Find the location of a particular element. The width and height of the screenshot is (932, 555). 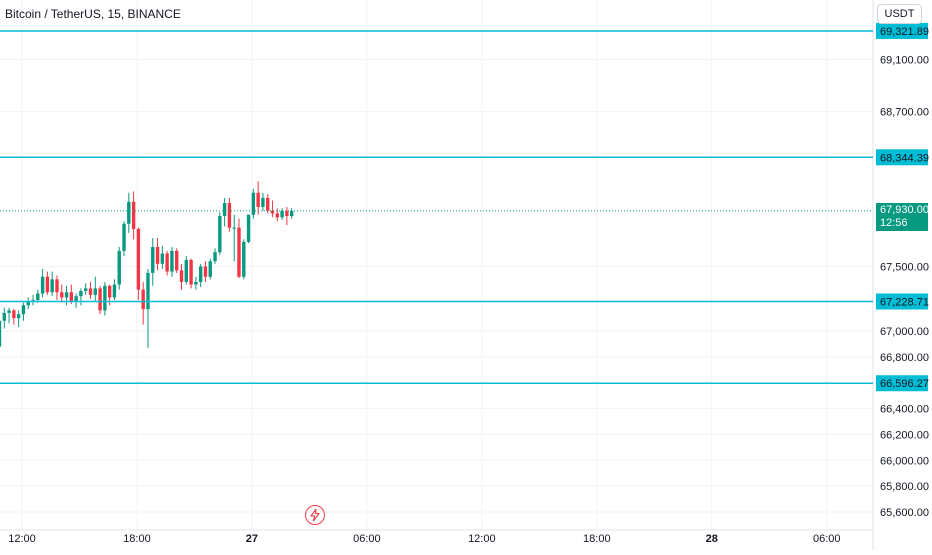

y-tick-label: 66,000.00 is located at coordinates (904, 461).